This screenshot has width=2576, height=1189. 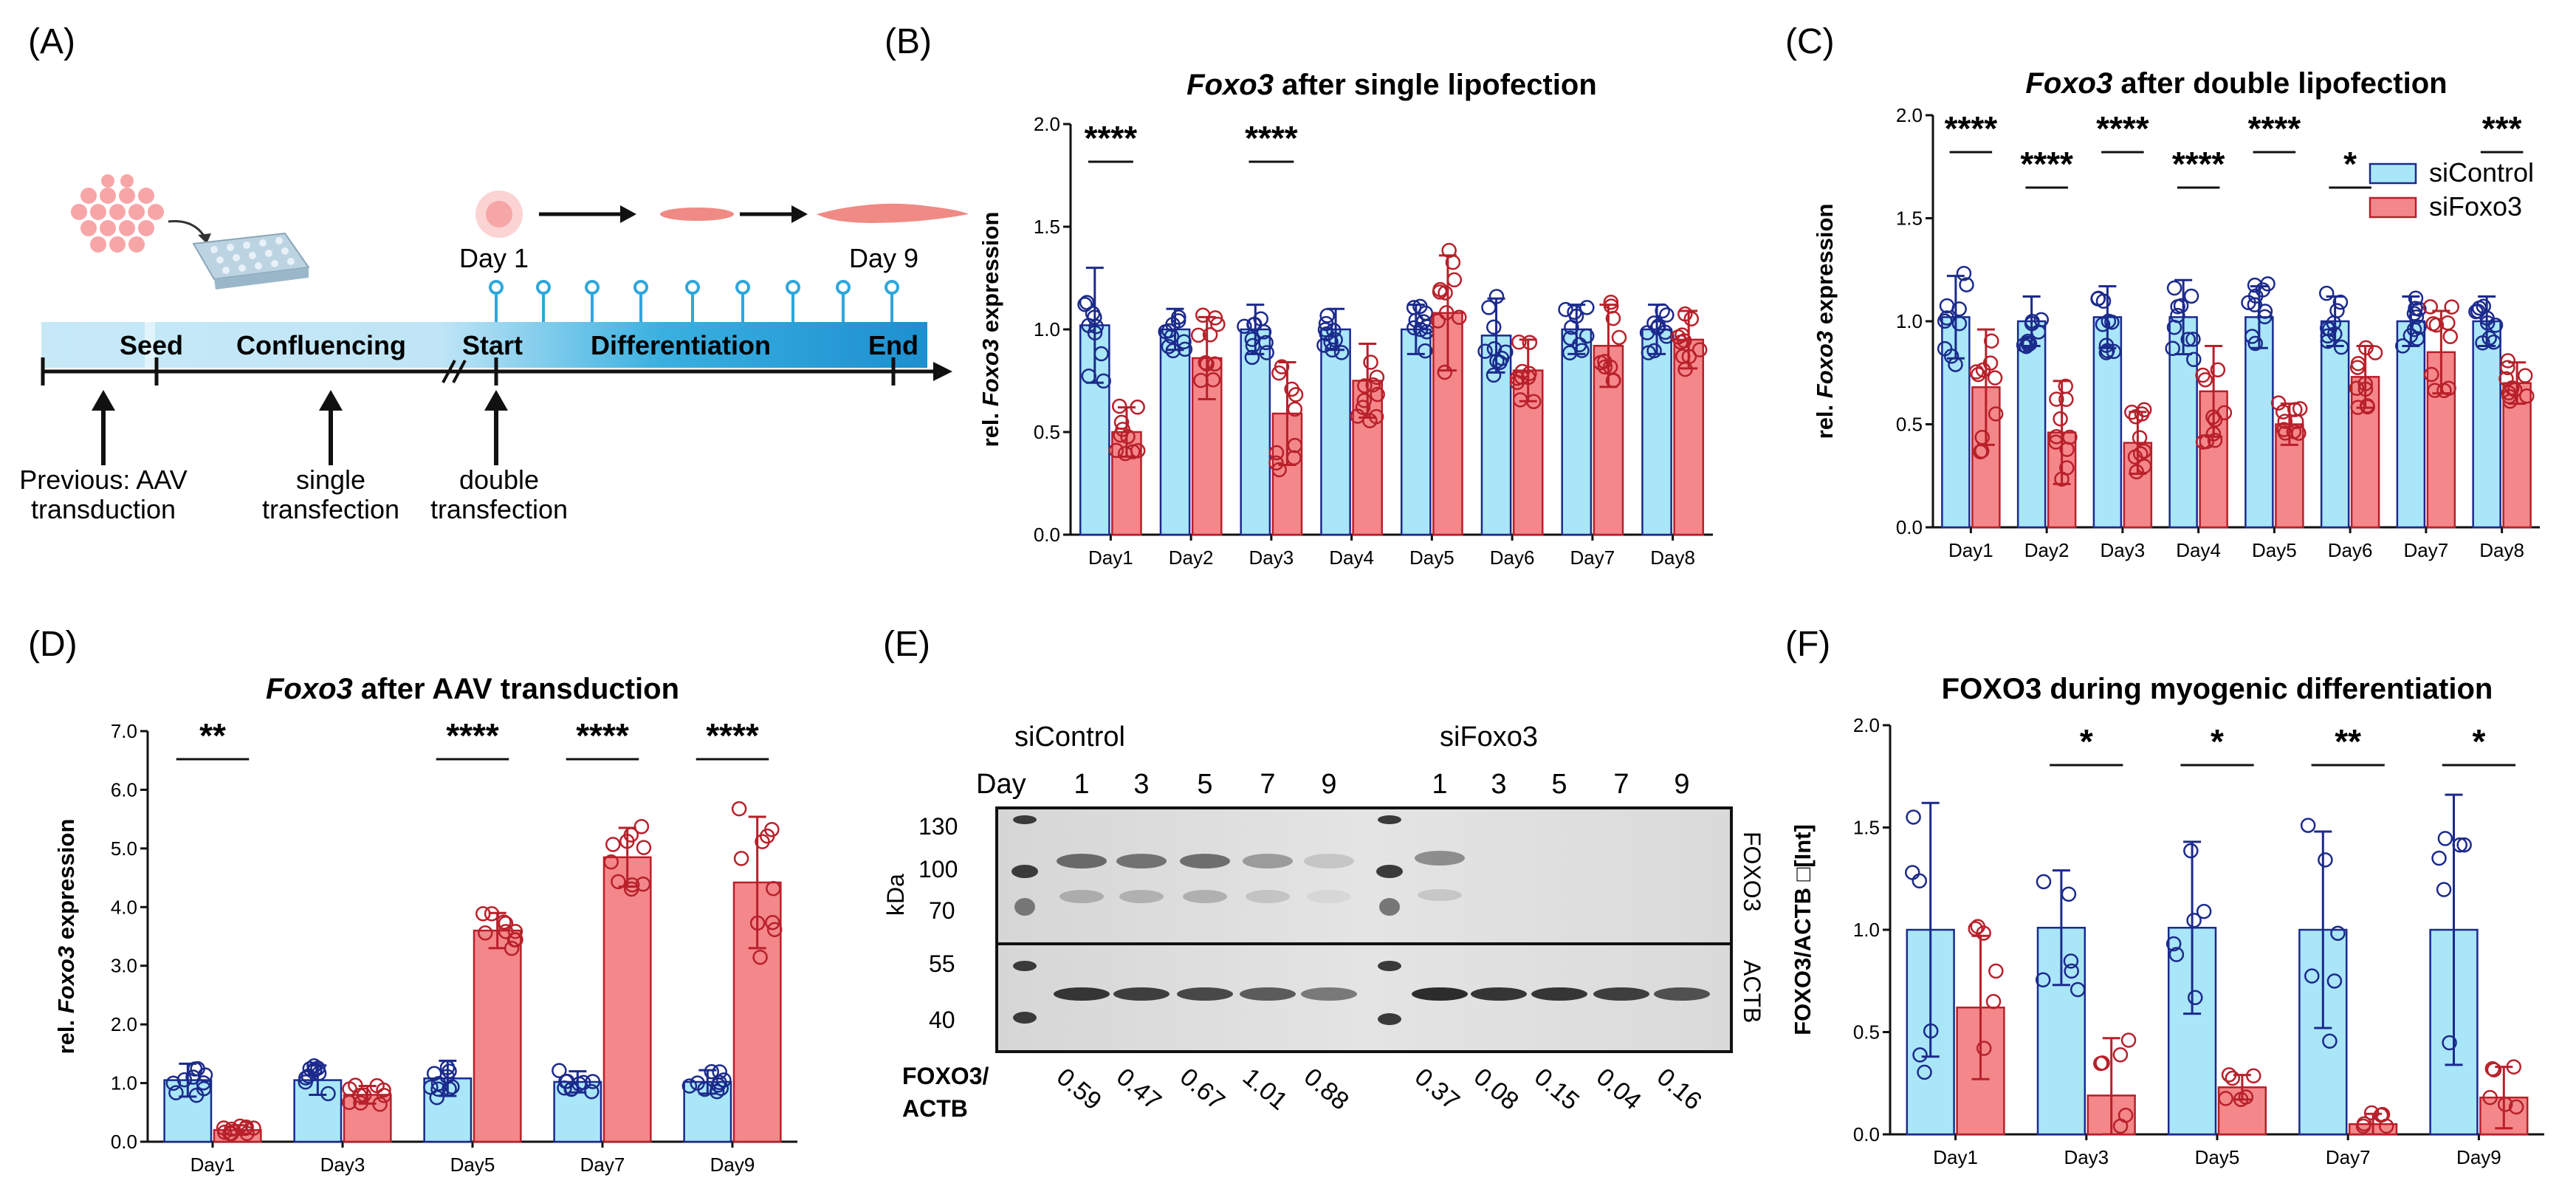 What do you see at coordinates (1364, 930) in the screenshot?
I see `western-blot-image` at bounding box center [1364, 930].